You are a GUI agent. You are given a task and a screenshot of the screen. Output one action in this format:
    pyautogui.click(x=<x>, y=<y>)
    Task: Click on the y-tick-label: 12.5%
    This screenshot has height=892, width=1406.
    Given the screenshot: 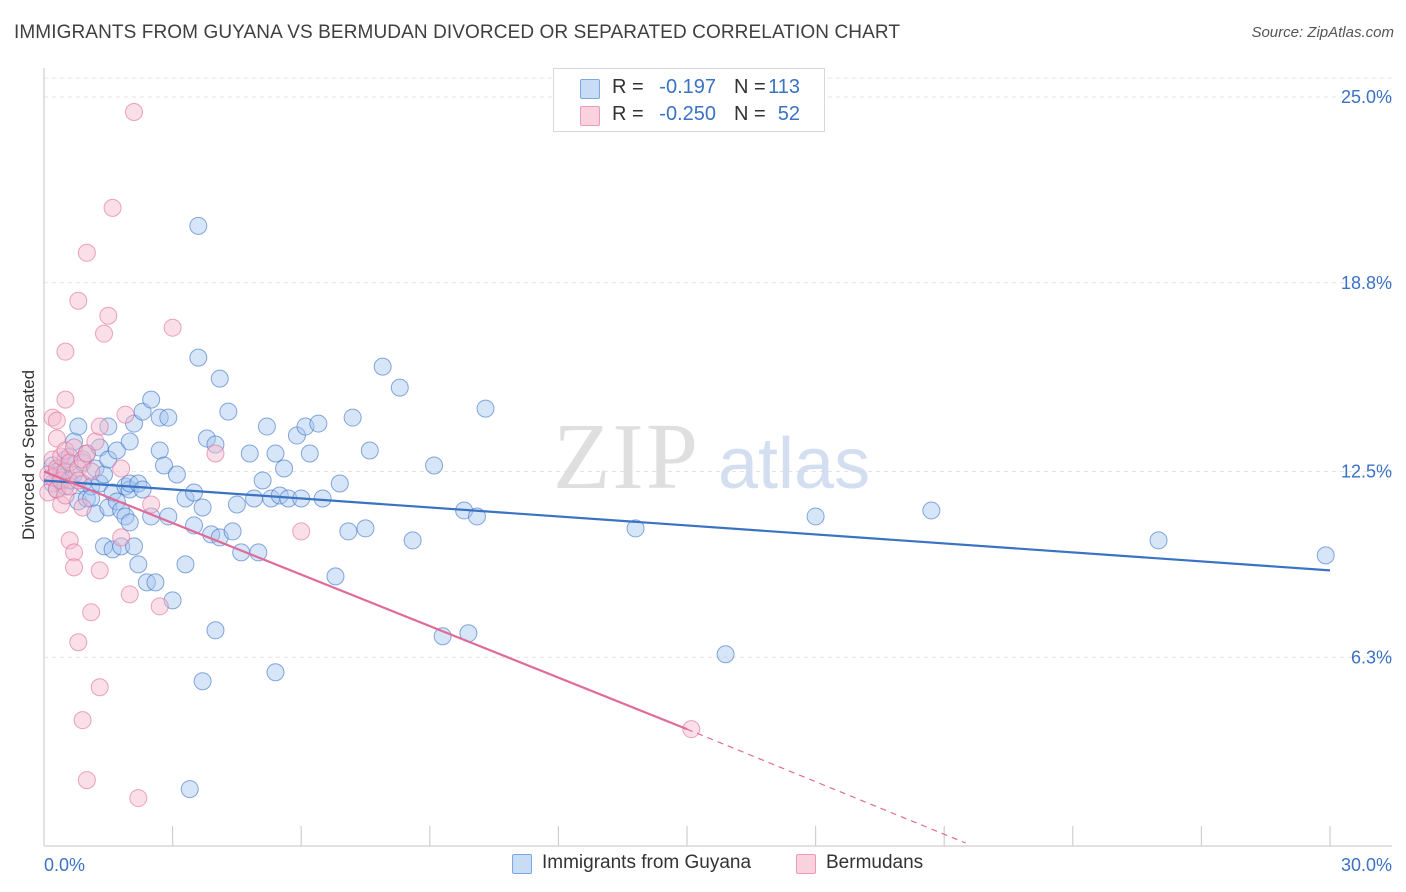 What is the action you would take?
    pyautogui.click(x=1366, y=472)
    